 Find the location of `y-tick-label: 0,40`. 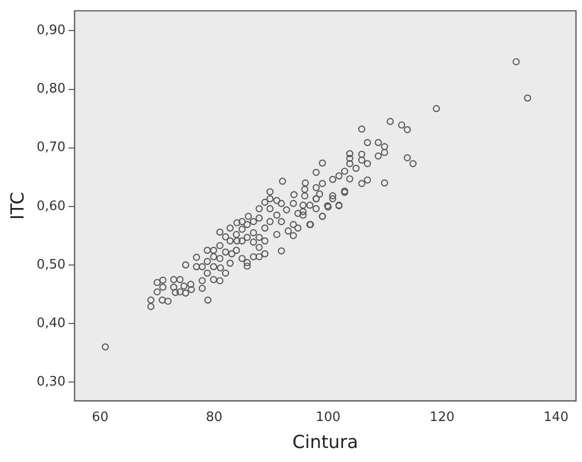

y-tick-label: 0,40 is located at coordinates (51, 323).